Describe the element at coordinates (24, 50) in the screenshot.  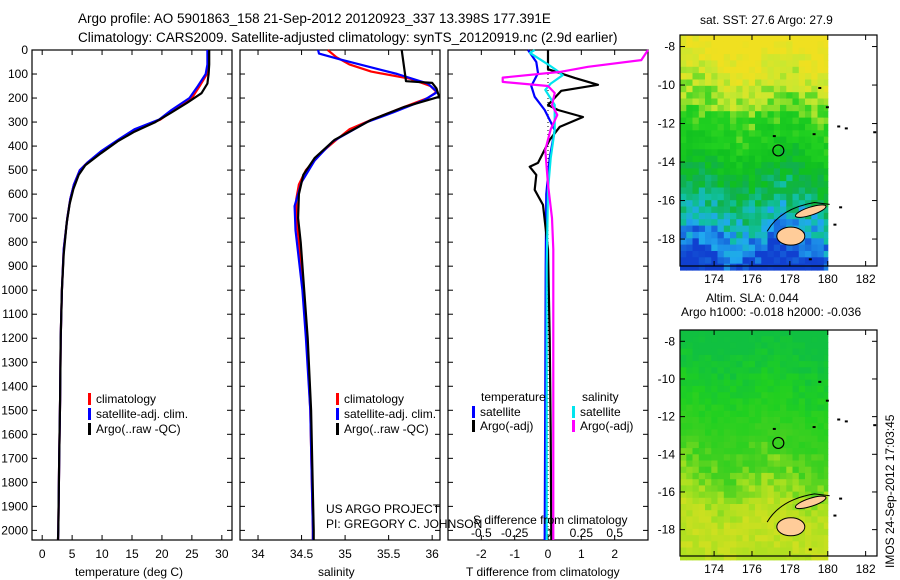
I see `depth-tick-label: 0` at that location.